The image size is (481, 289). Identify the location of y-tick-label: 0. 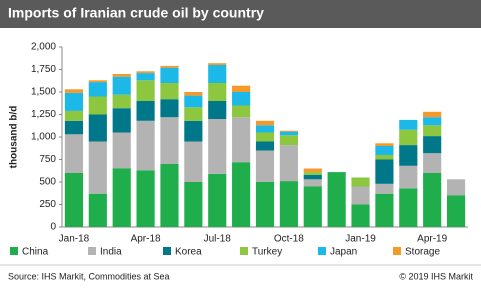
(53, 227).